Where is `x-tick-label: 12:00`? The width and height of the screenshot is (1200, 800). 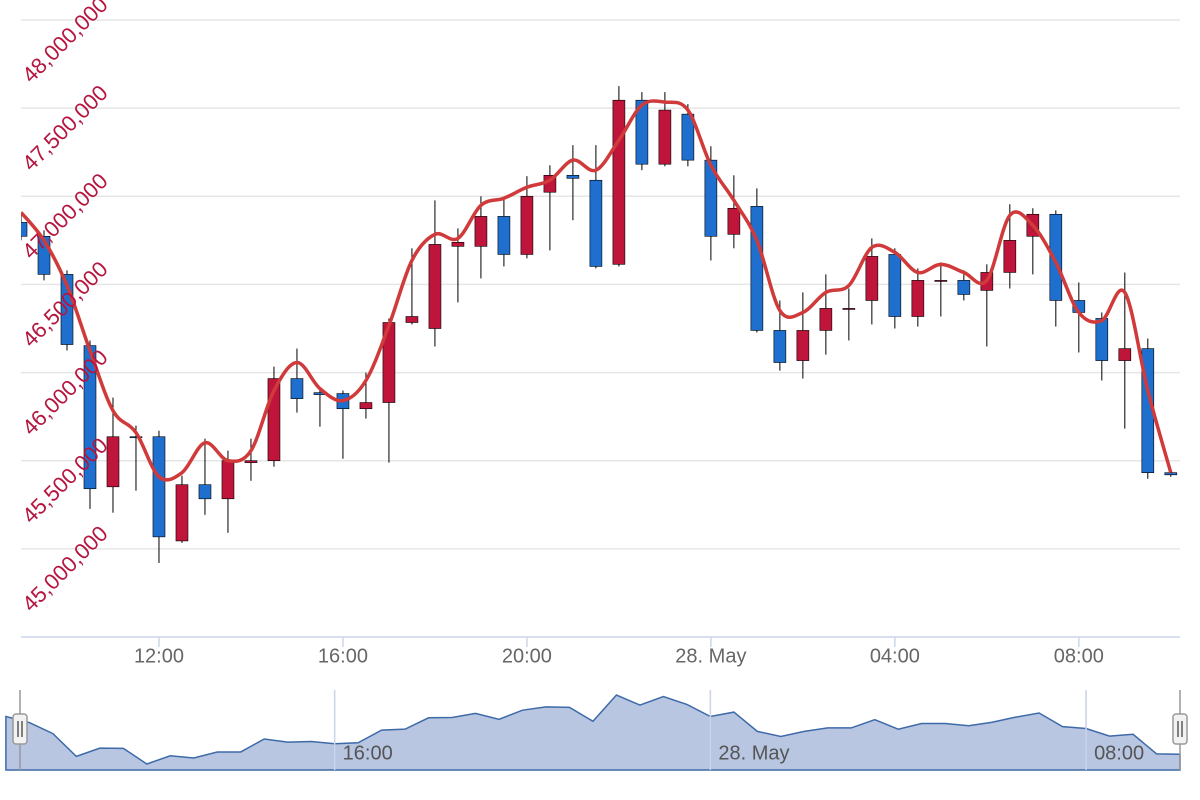 x-tick-label: 12:00 is located at coordinates (159, 656).